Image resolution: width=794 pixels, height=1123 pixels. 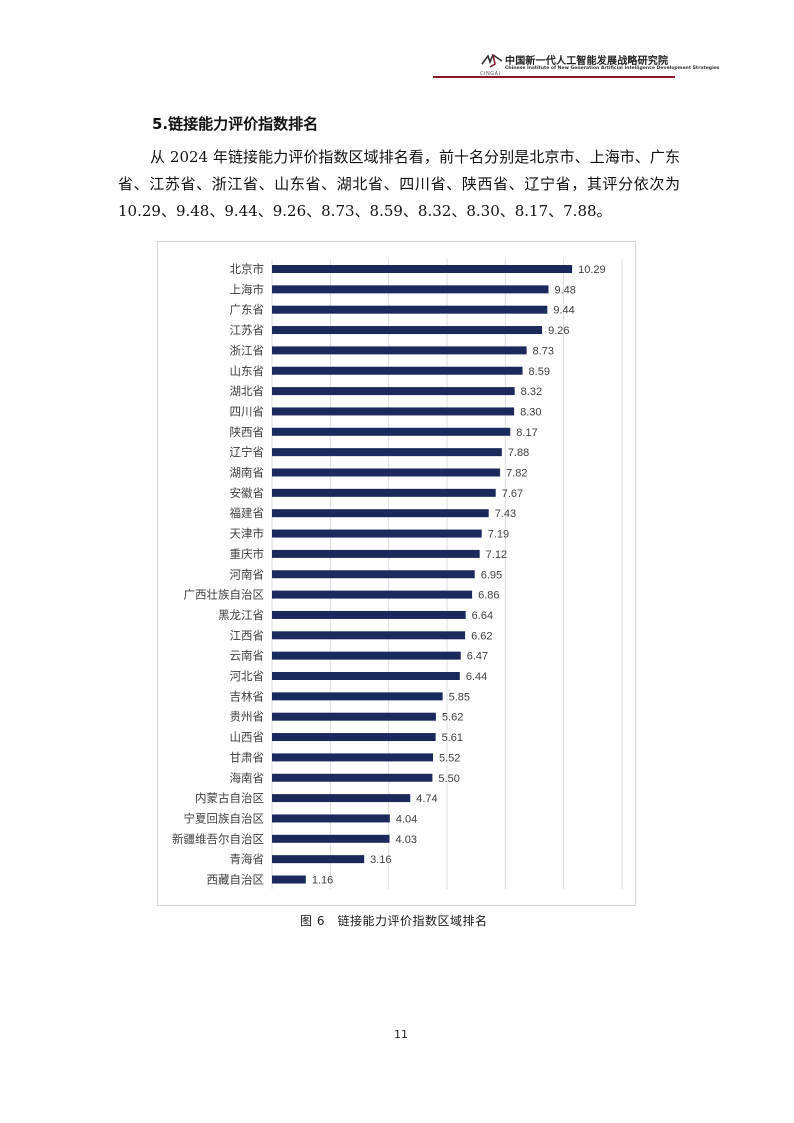 What do you see at coordinates (247, 269) in the screenshot?
I see `category-label: 北京市` at bounding box center [247, 269].